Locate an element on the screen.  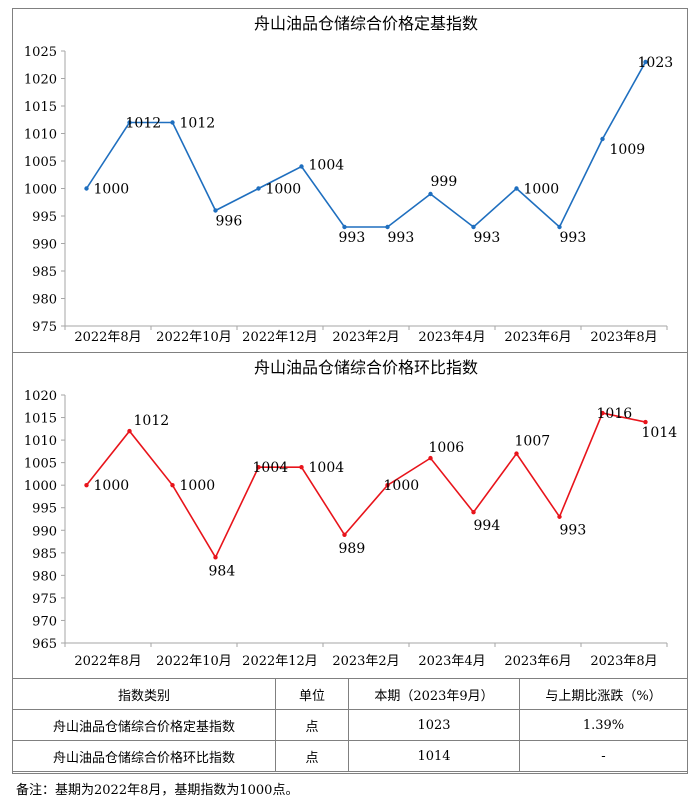
data-label: 1016 is located at coordinates (615, 414).